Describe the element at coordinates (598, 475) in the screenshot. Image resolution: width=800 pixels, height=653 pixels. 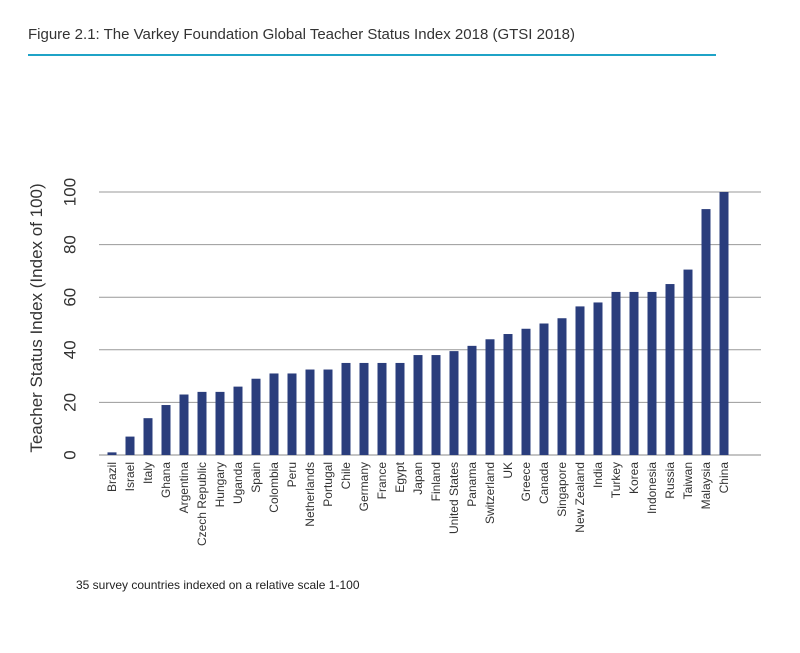
I see `x-tick-label: India` at that location.